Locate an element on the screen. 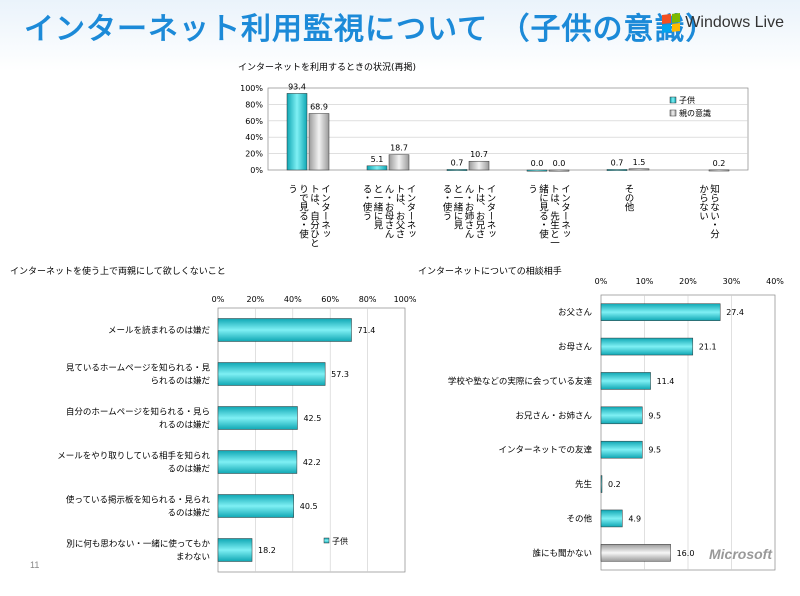 This screenshot has height=596, width=800. chart1-data-label: 5.1 is located at coordinates (377, 159).